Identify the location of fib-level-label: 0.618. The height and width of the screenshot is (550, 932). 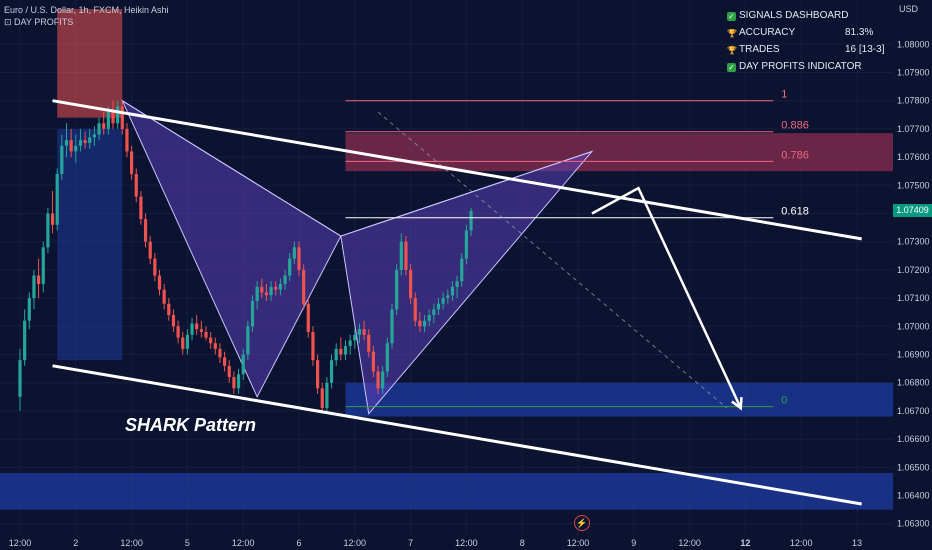
(795, 212).